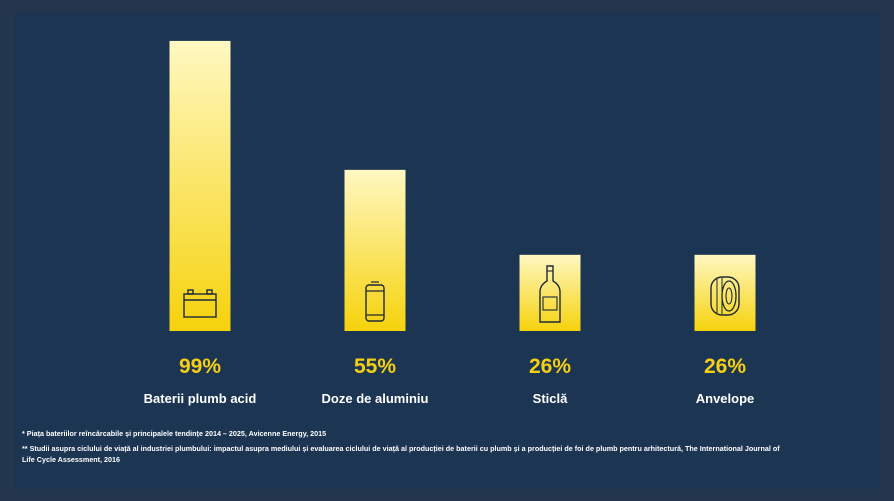 This screenshot has height=501, width=894. Describe the element at coordinates (200, 366) in the screenshot. I see `value-label-0: 99%` at that location.